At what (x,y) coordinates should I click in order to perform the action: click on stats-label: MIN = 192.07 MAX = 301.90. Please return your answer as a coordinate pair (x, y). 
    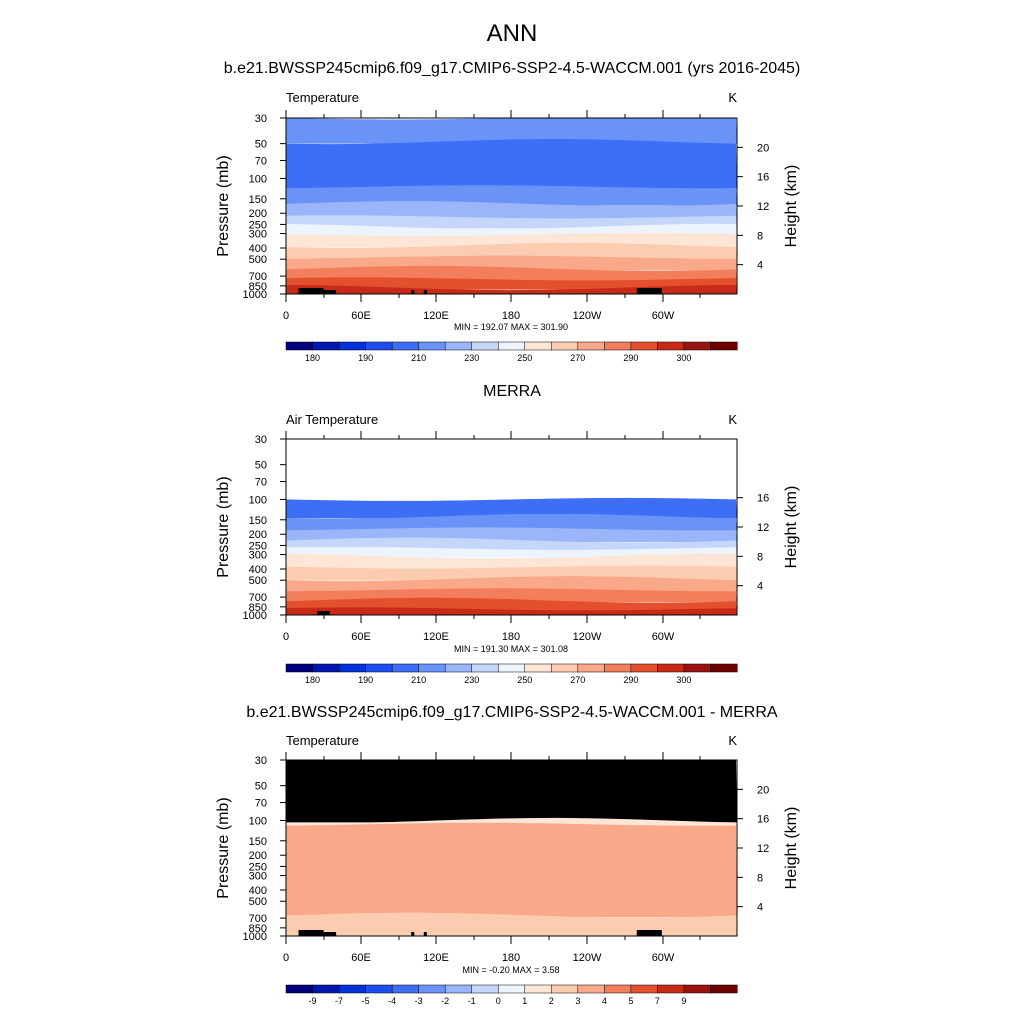
    Looking at the image, I should click on (511, 327).